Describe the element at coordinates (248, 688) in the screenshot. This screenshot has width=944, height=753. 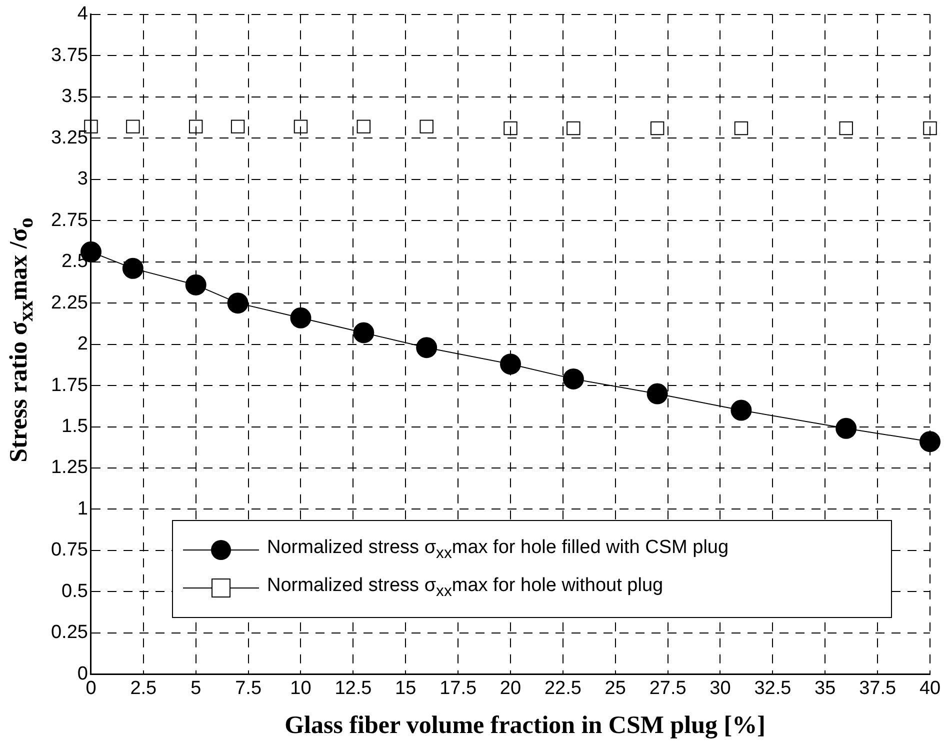
I see `x-tick-label: 7.5` at that location.